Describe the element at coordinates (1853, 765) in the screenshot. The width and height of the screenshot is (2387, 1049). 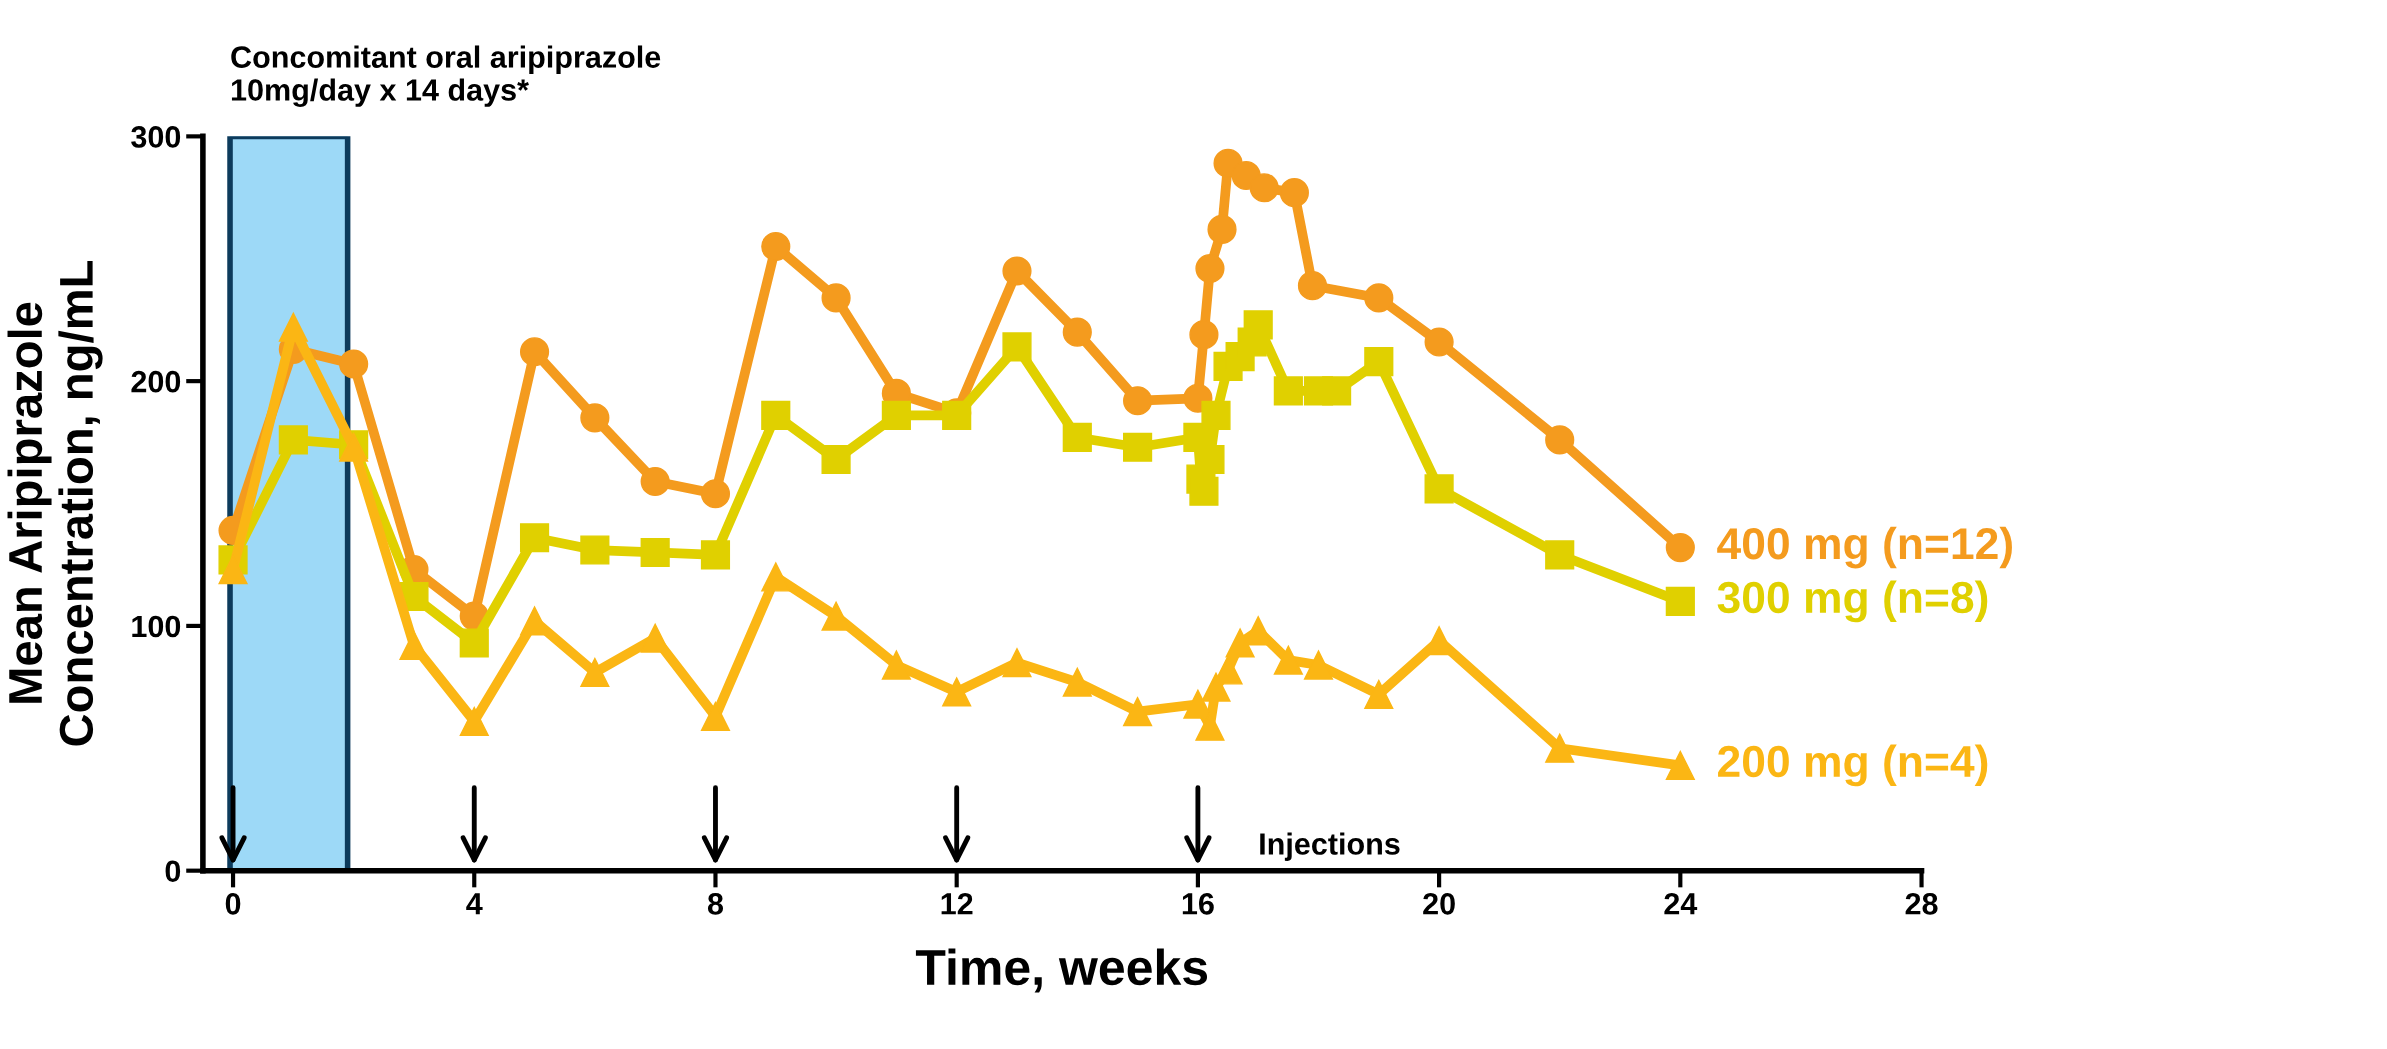
I see `series-label: 200 mg (n=4)` at that location.